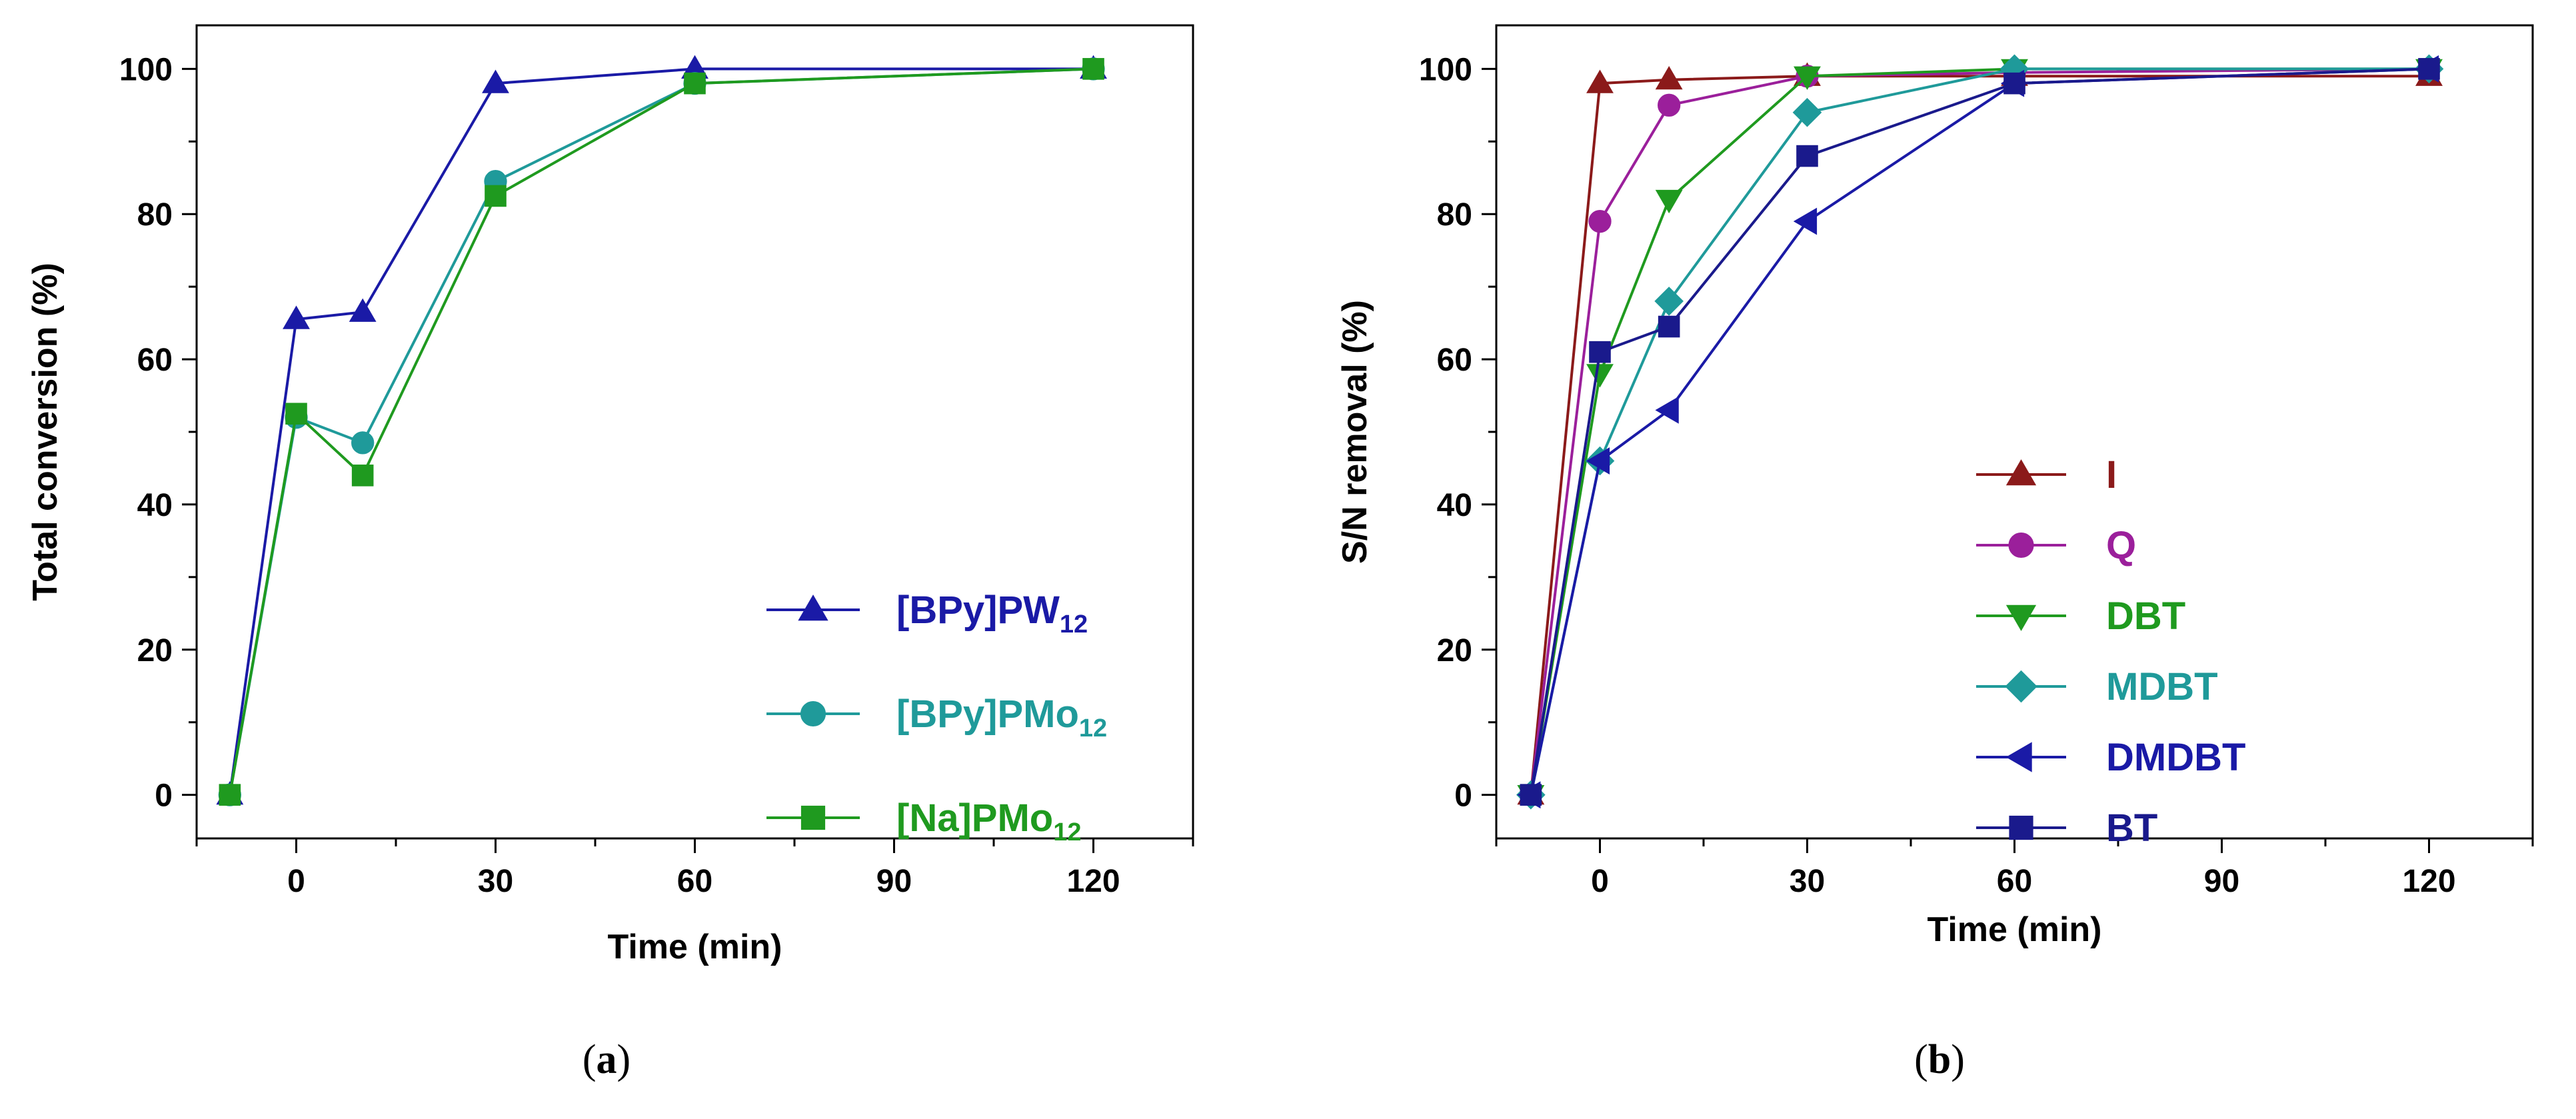 This screenshot has width=2576, height=1119. I want to click on legend-entry: DMDBT, so click(2110, 757).